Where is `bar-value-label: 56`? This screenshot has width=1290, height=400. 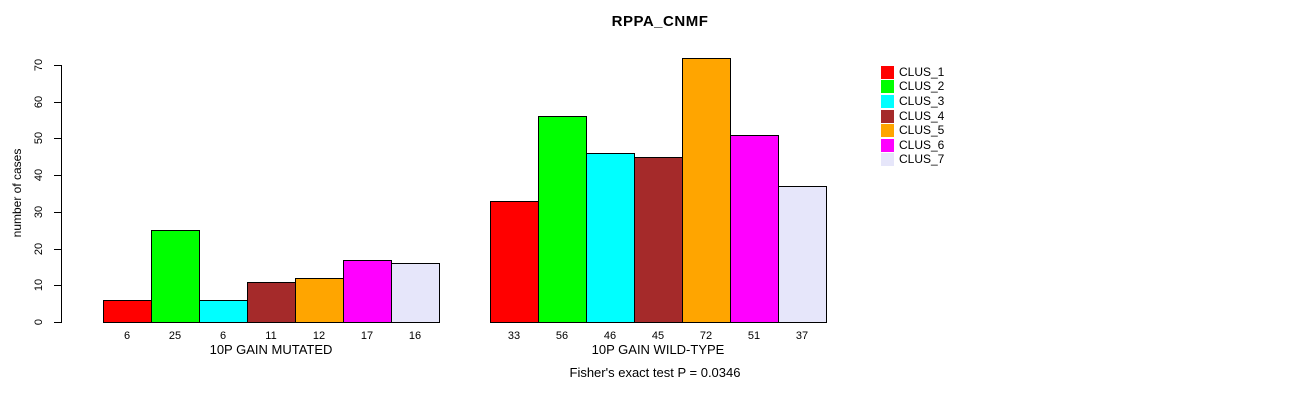
bar-value-label: 56 is located at coordinates (562, 336).